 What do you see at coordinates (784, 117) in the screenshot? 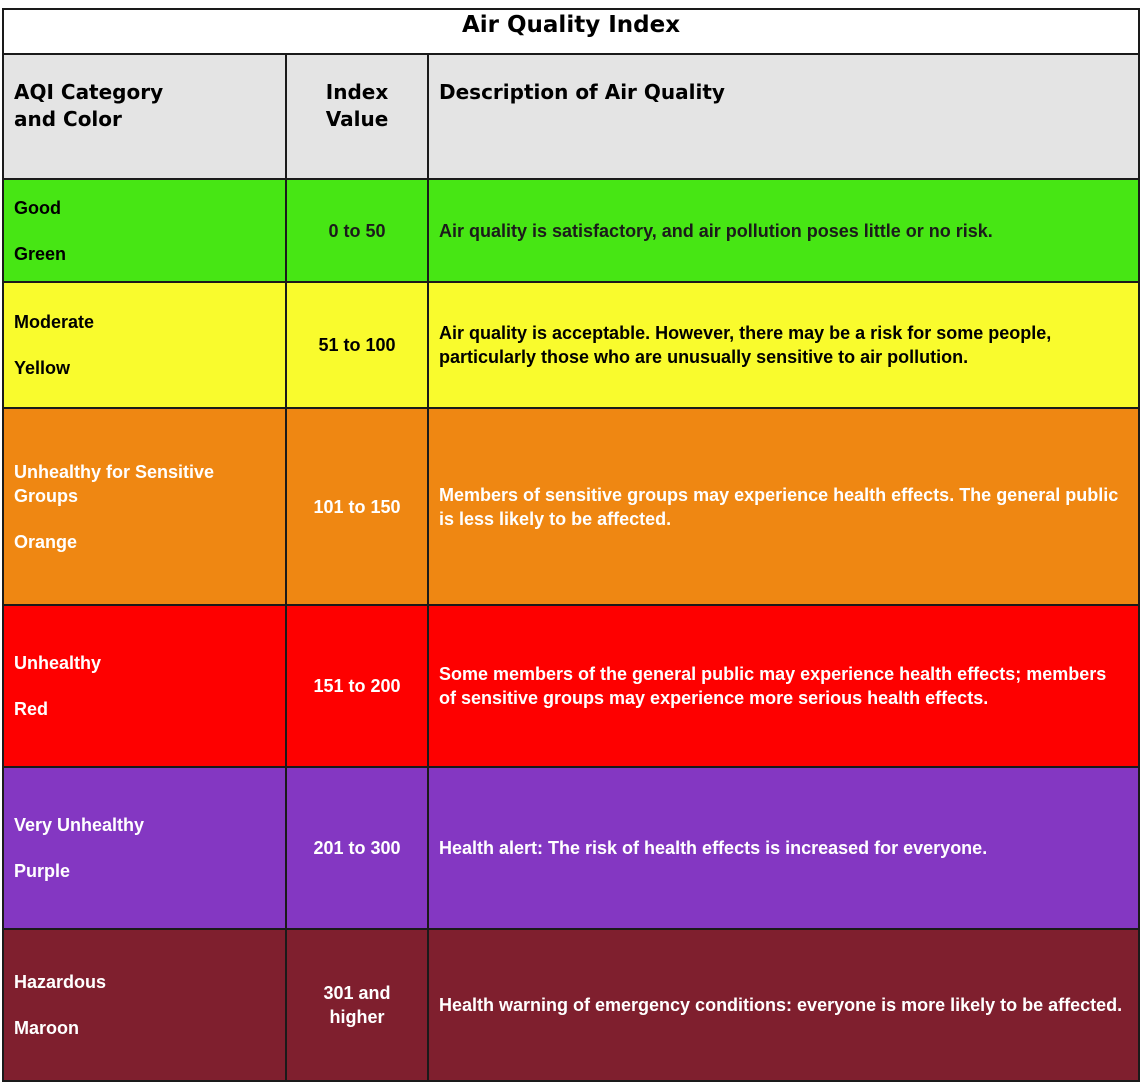
I see `header-cell: Description of Air Quality` at bounding box center [784, 117].